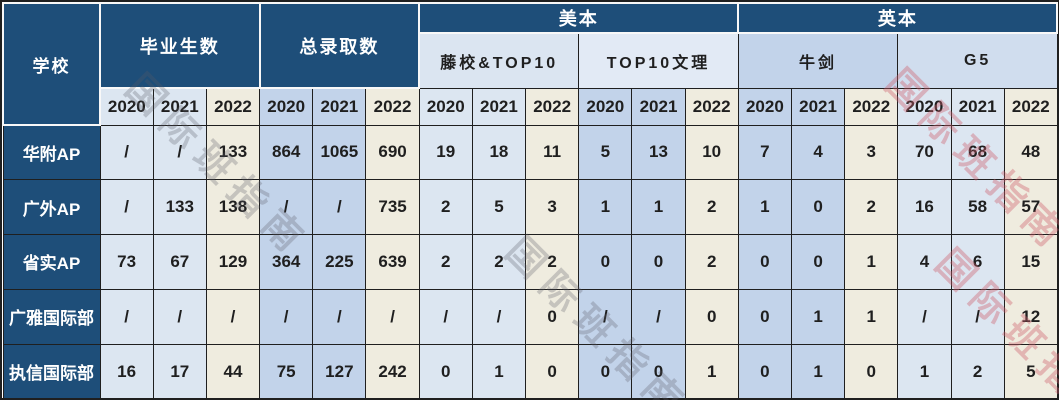 Image resolution: width=1059 pixels, height=400 pixels. Describe the element at coordinates (339, 45) in the screenshot. I see `col-group-total-admissions: 总录取数` at that location.